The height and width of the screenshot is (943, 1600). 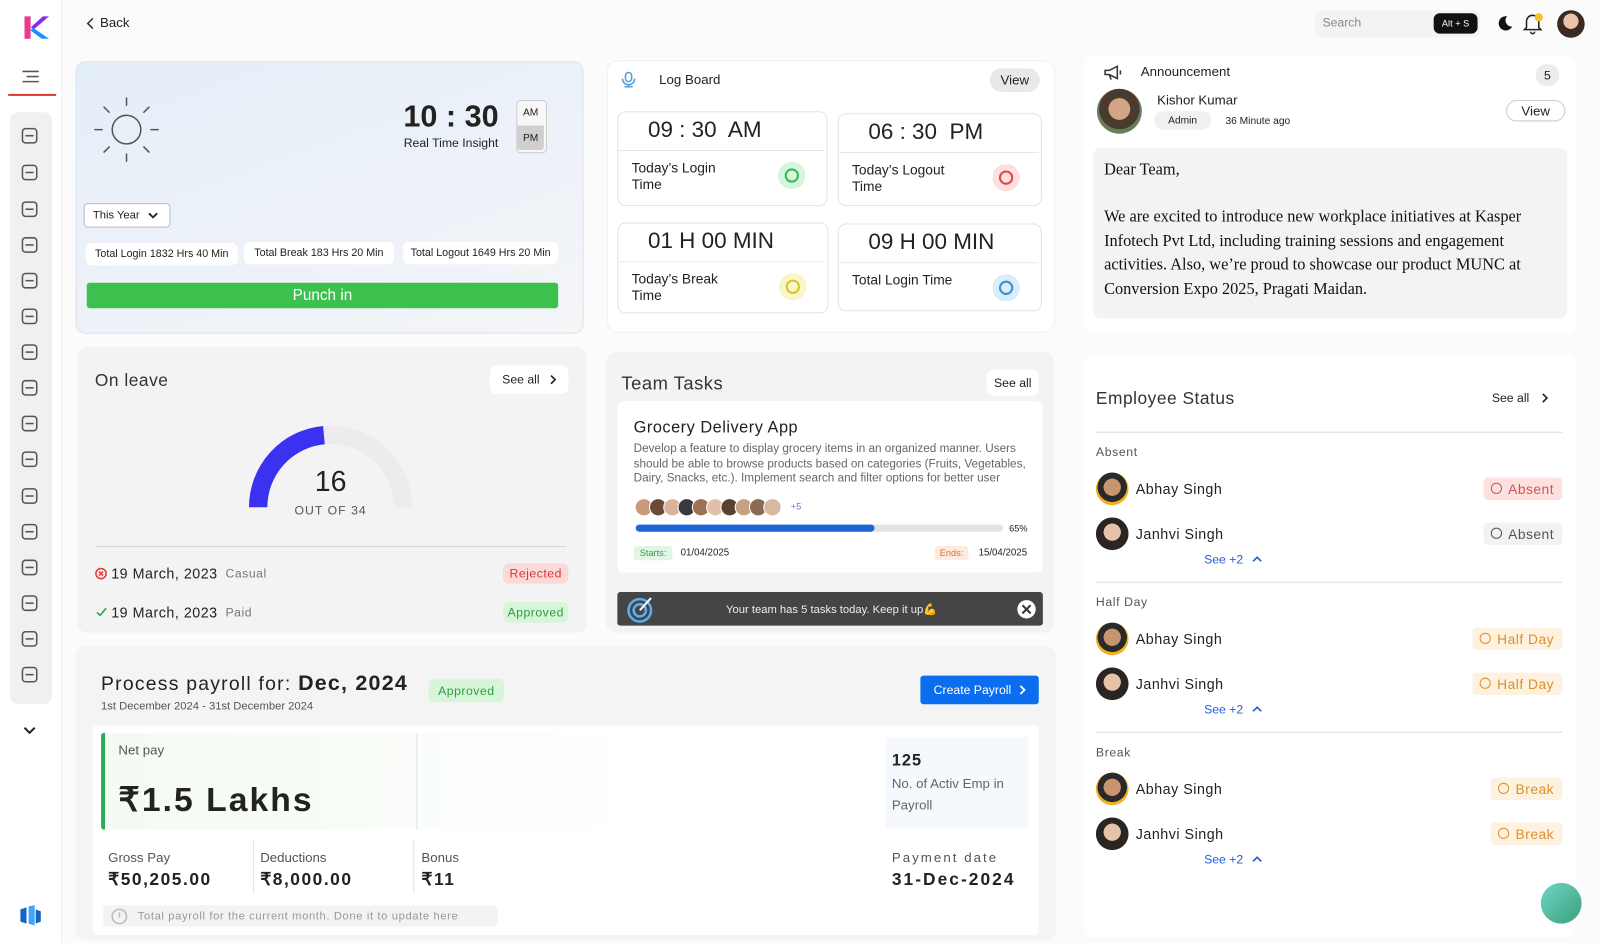 I want to click on task-card, so click(x=830, y=487).